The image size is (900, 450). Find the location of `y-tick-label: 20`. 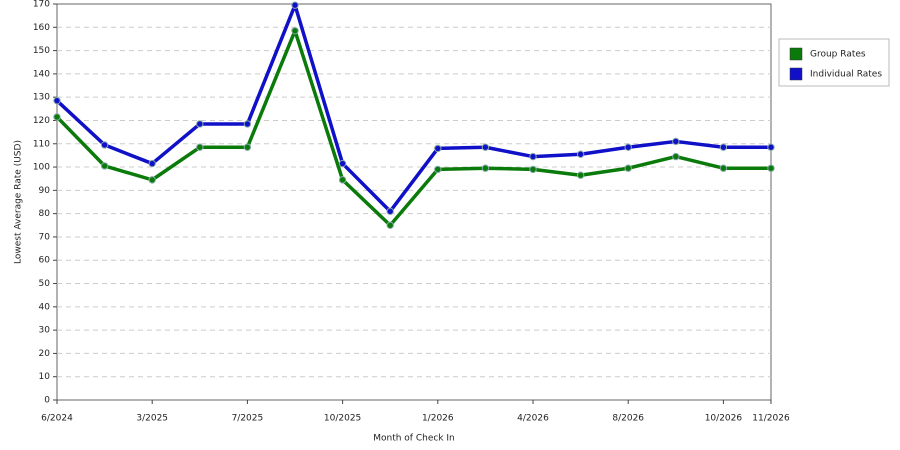

y-tick-label: 20 is located at coordinates (45, 354).